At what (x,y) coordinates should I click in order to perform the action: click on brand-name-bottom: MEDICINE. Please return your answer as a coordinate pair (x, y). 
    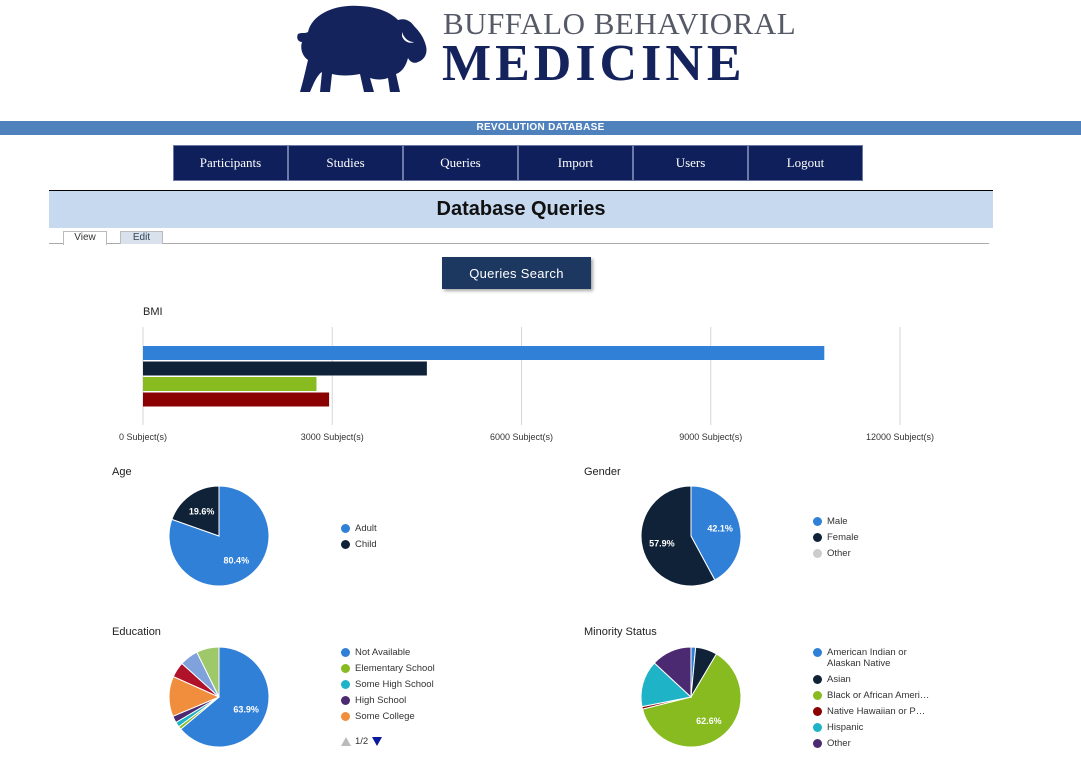
    Looking at the image, I should click on (594, 63).